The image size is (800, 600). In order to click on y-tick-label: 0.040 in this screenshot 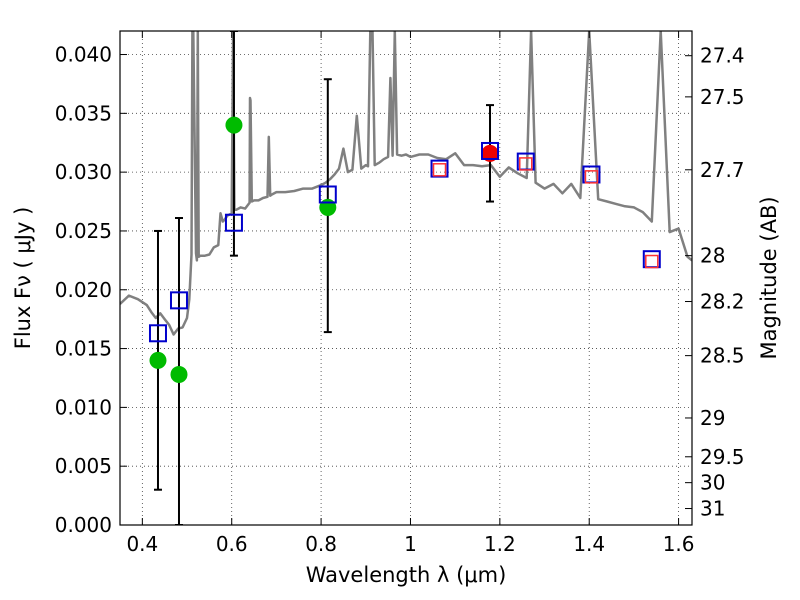, I will do `click(83, 55)`.